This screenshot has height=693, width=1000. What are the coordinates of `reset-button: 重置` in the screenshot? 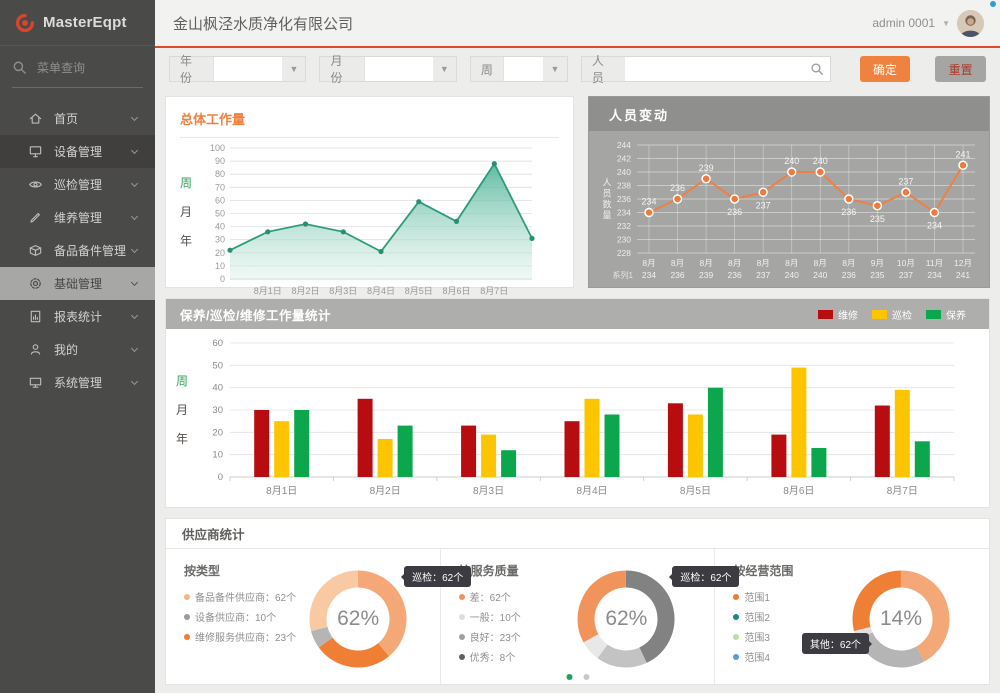 It's located at (960, 69).